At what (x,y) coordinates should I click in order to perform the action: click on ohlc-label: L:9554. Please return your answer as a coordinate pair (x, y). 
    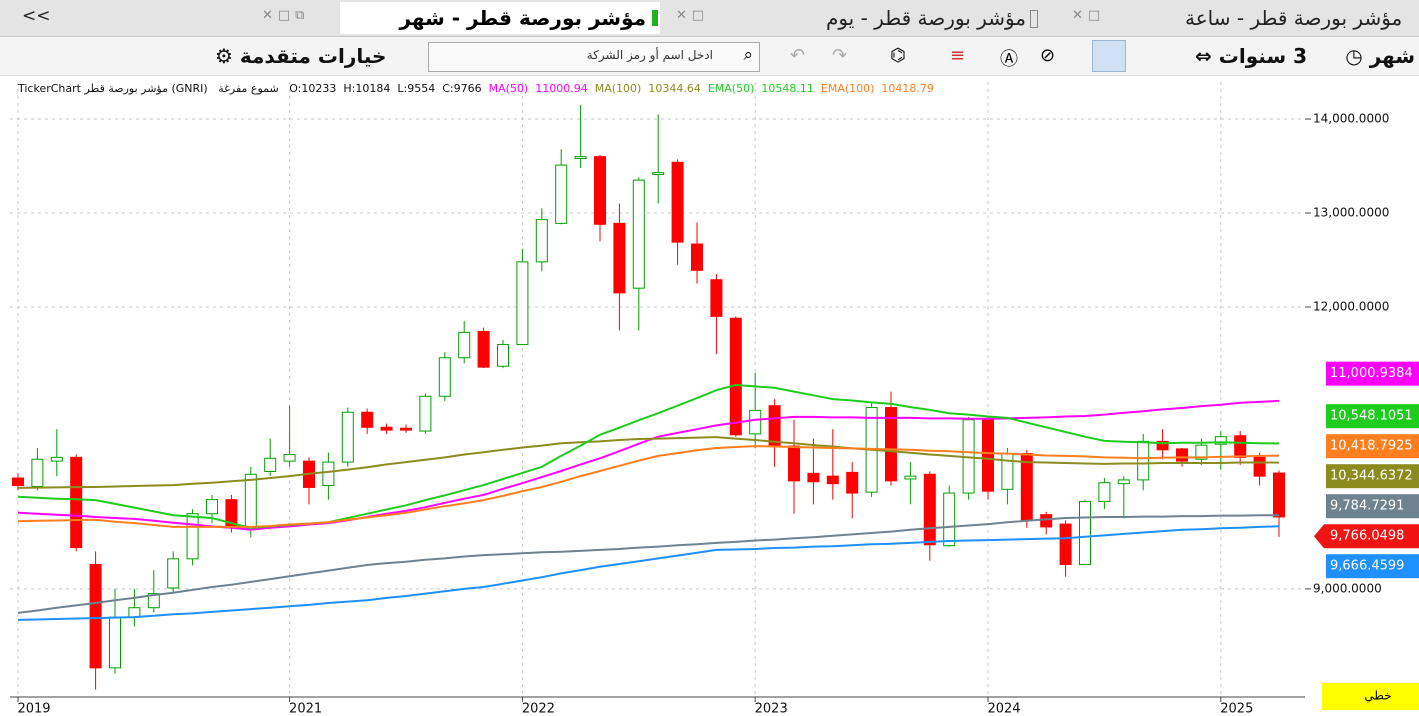
    Looking at the image, I should click on (416, 88).